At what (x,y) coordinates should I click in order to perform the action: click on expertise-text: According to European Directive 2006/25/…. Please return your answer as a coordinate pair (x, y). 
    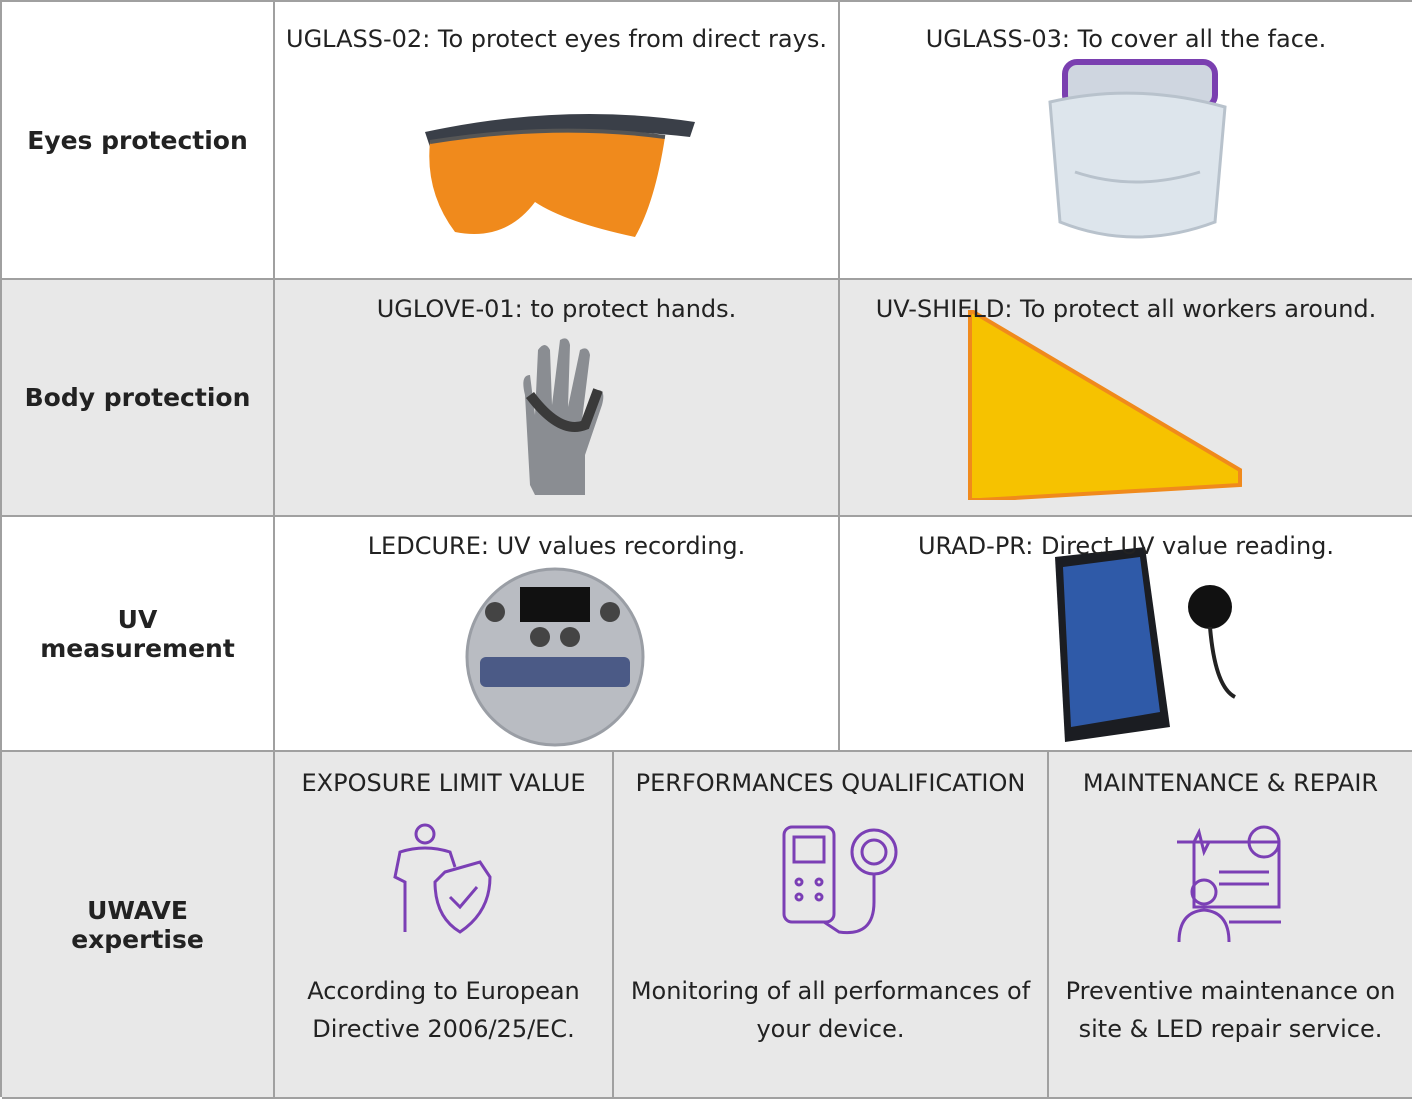
    Looking at the image, I should click on (443, 1010).